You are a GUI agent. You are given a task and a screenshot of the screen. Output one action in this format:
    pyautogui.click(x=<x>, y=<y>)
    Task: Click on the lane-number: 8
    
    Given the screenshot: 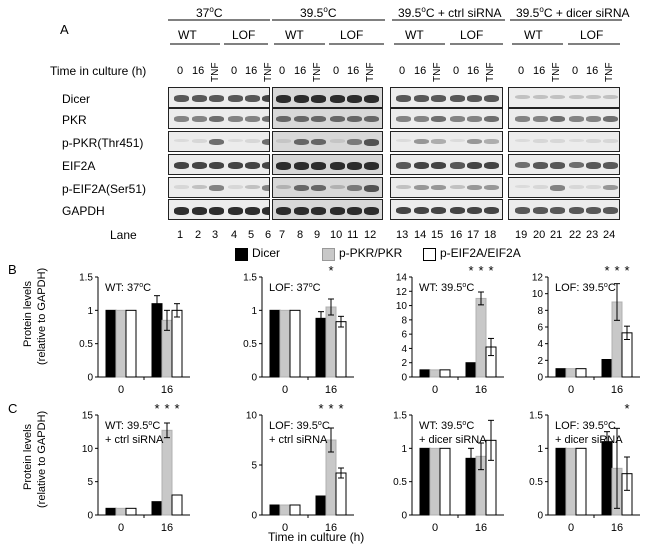 What is the action you would take?
    pyautogui.click(x=300, y=235)
    